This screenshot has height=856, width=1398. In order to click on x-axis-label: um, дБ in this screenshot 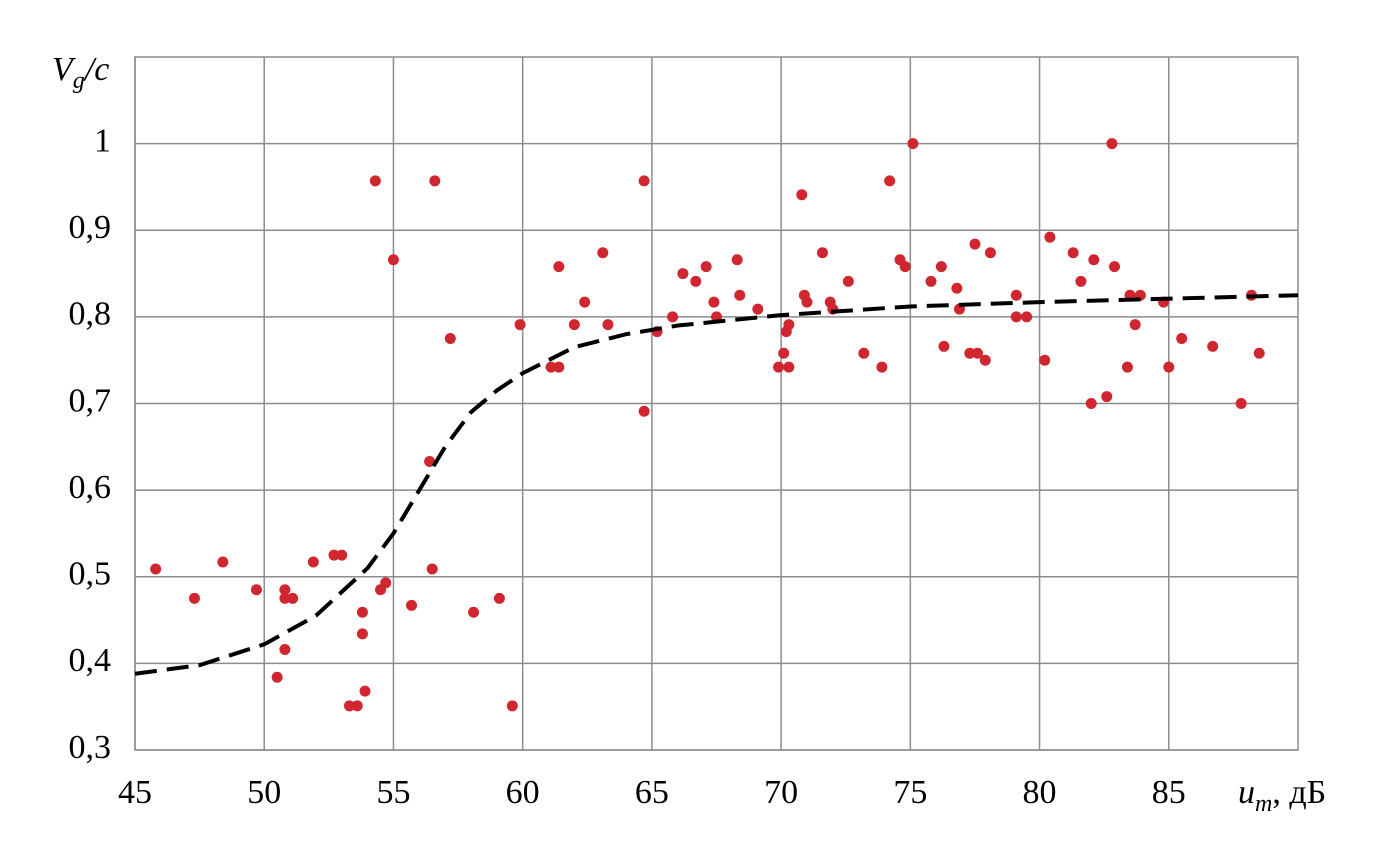, I will do `click(1282, 795)`.